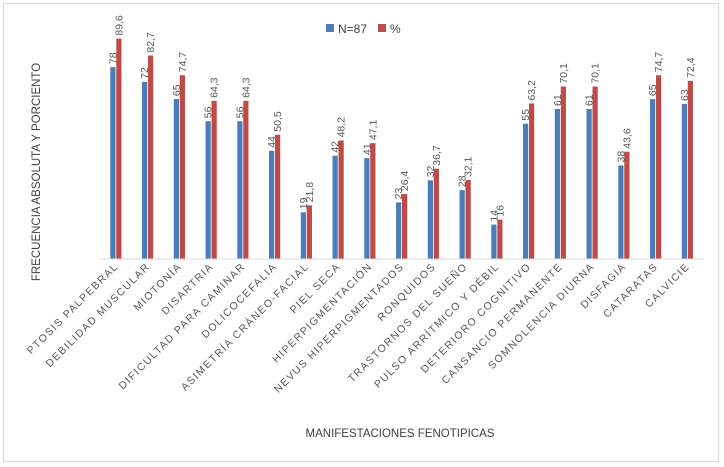 The height and width of the screenshot is (467, 724). I want to click on category-label-17: CATARATAS, so click(631, 291).